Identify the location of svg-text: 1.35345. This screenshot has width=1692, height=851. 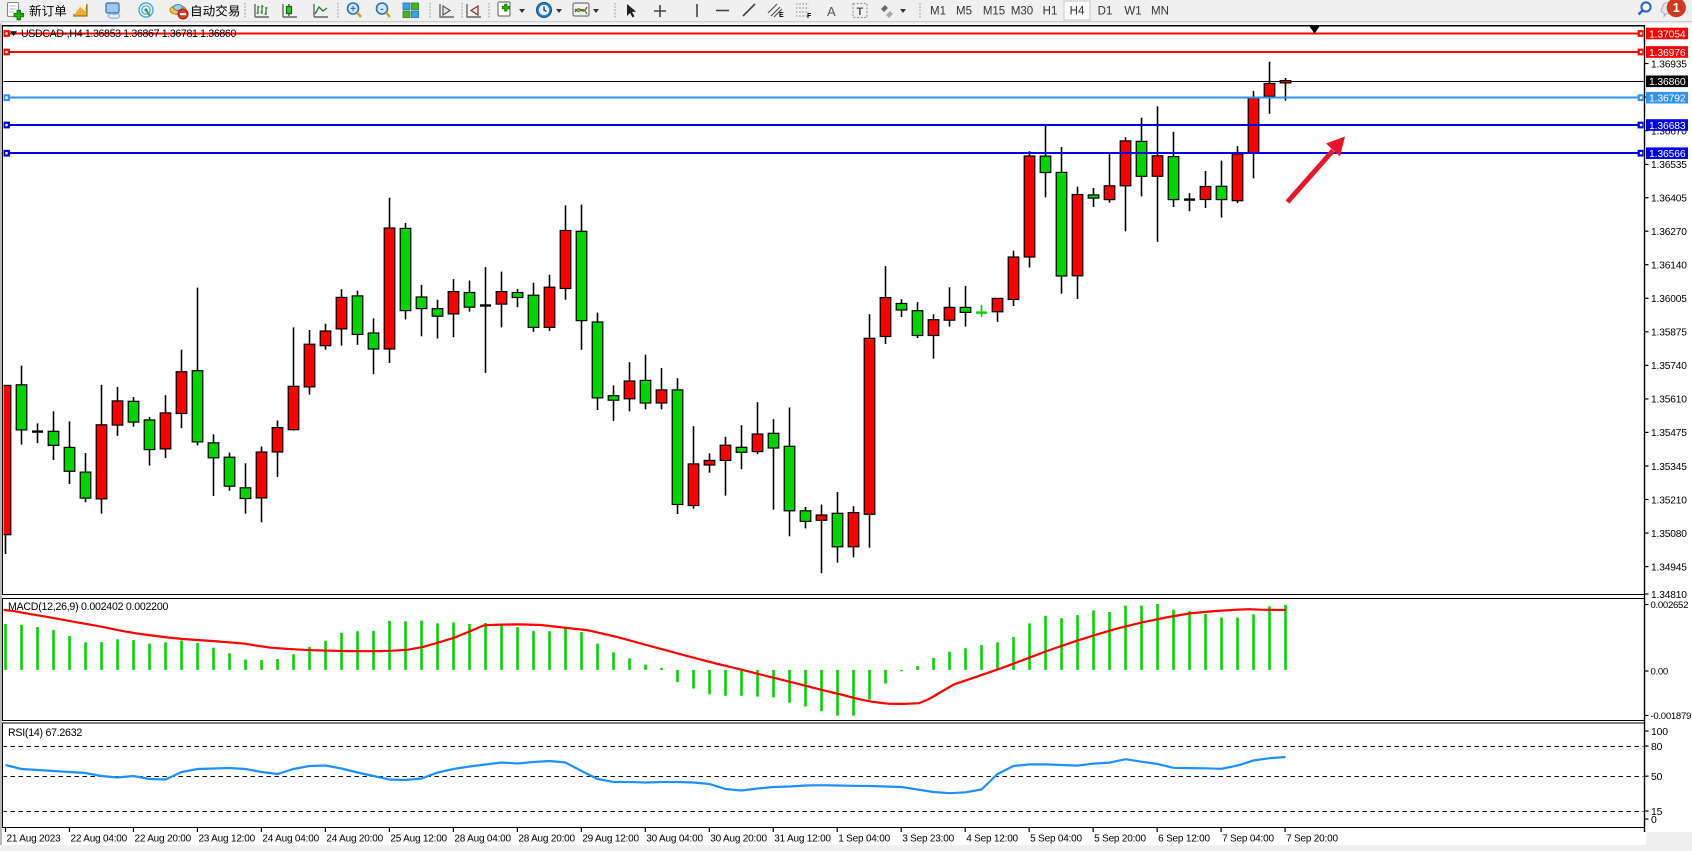
(1669, 467).